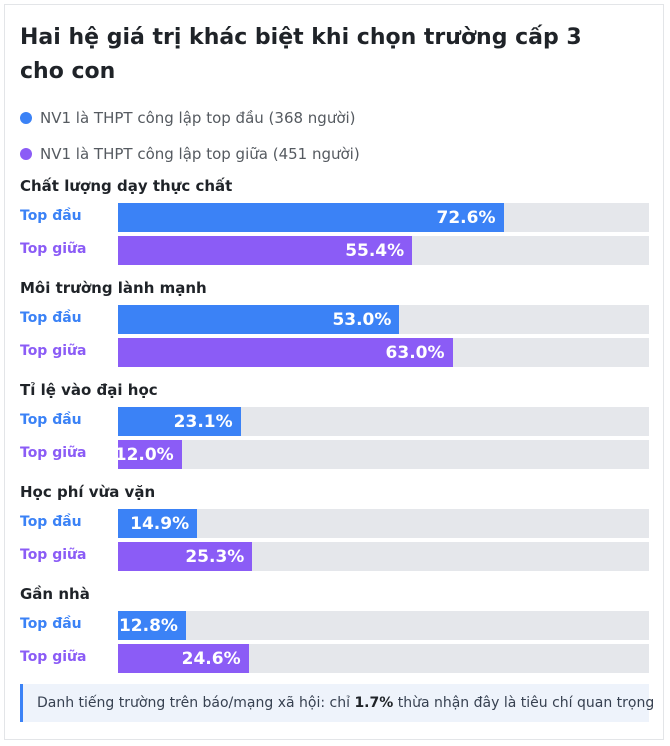 This screenshot has width=670, height=746. I want to click on bar-track: 12.0%, so click(381, 454).